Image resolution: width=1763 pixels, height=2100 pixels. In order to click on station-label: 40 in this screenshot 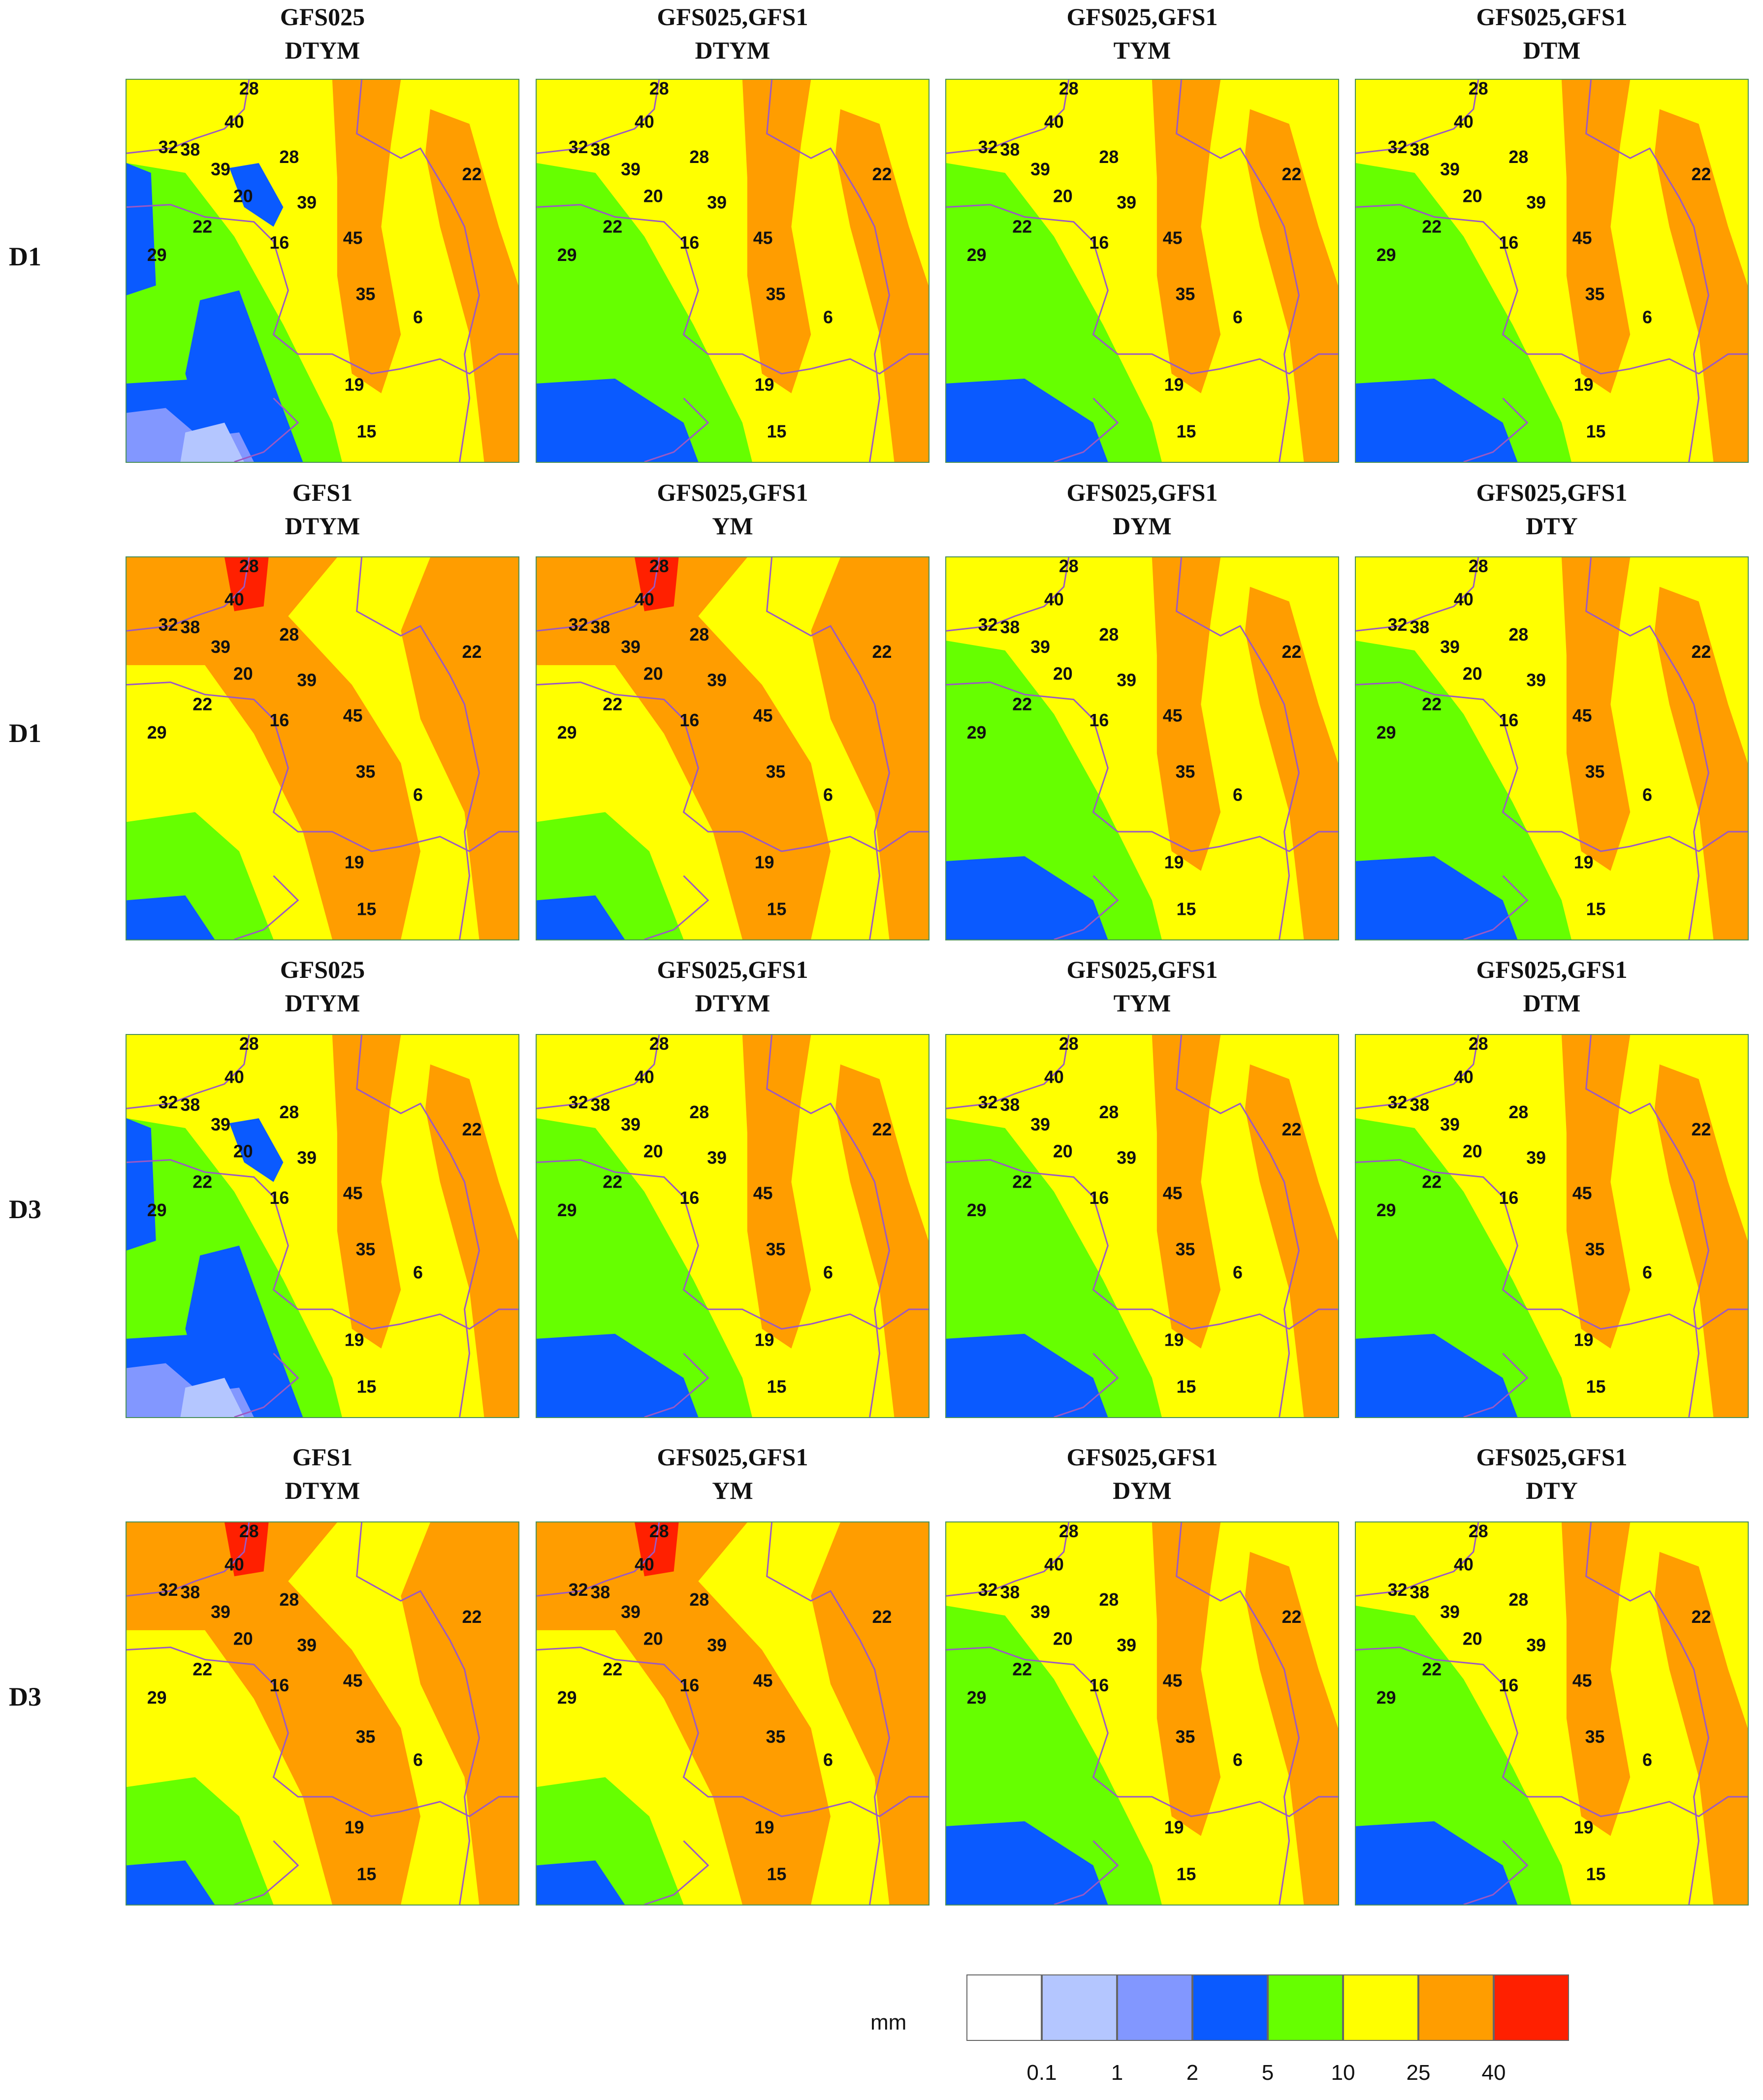, I will do `click(644, 1564)`.